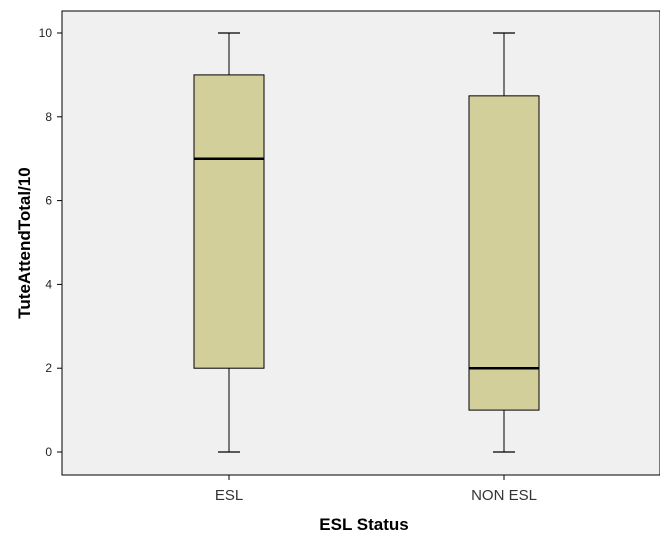  I want to click on y-axis-title: TuteAttendTotal/10, so click(24, 242).